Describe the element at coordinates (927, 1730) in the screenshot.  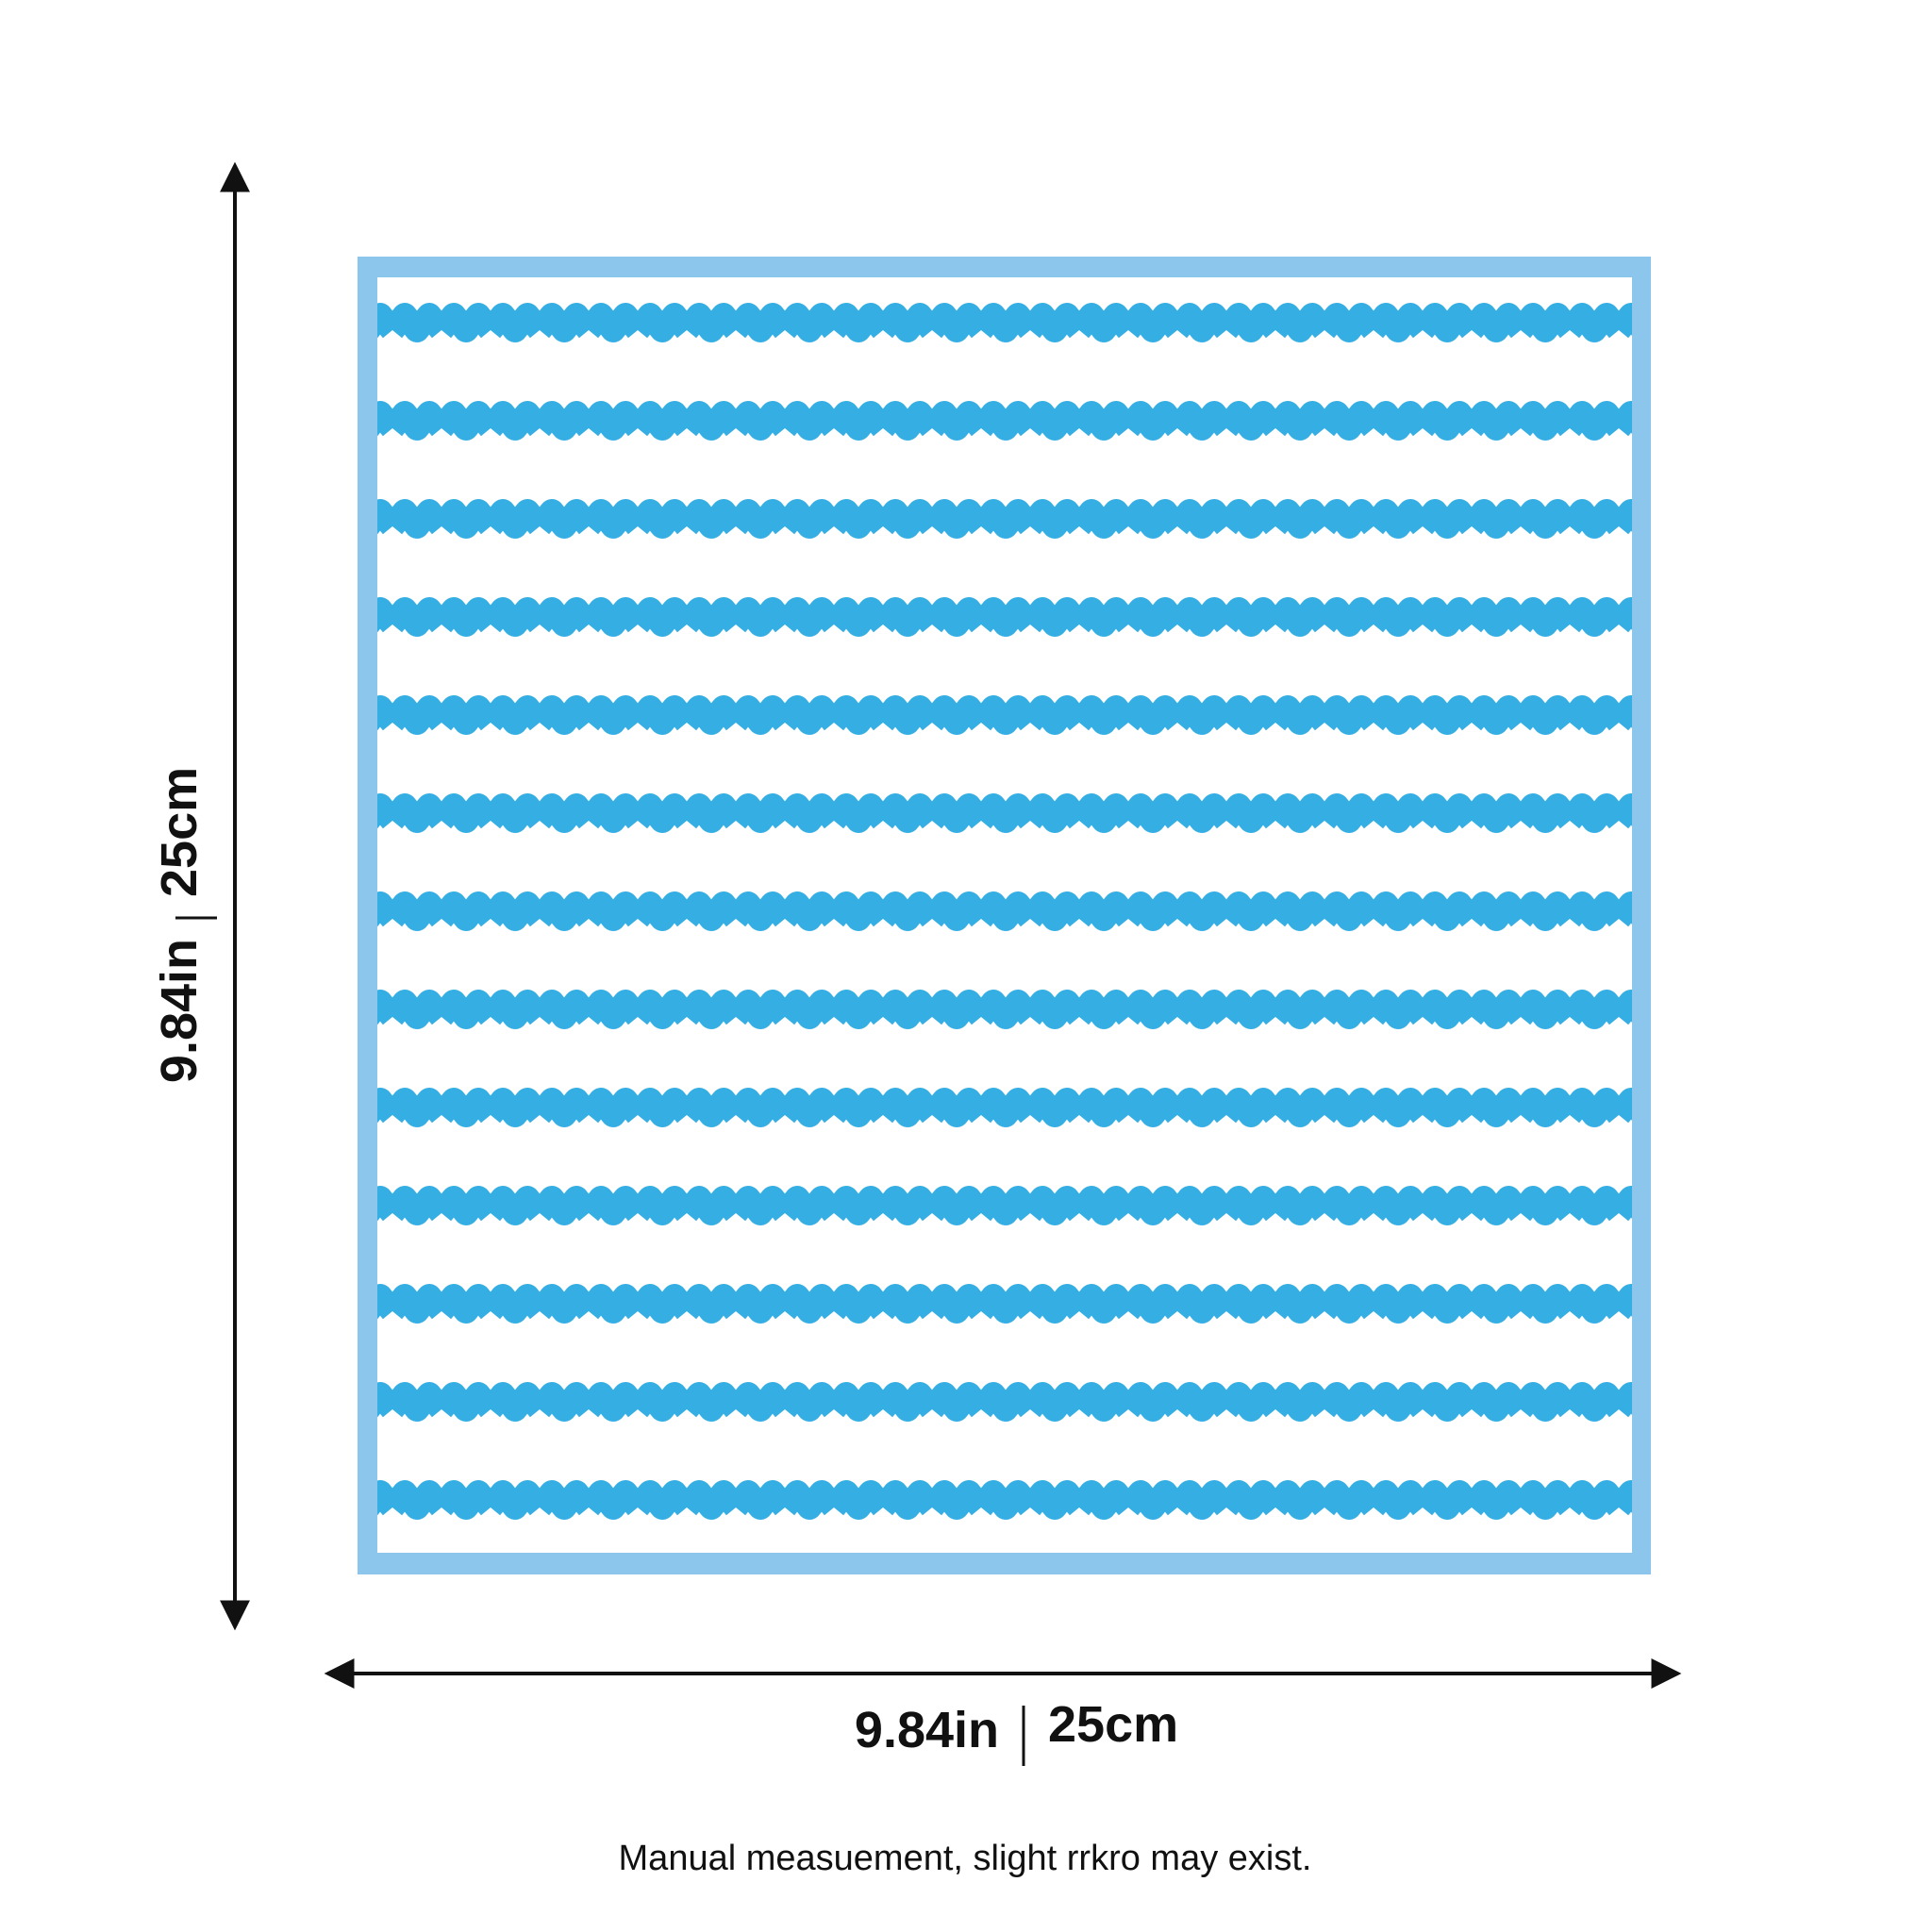
I see `width-inches: 9.84in` at that location.